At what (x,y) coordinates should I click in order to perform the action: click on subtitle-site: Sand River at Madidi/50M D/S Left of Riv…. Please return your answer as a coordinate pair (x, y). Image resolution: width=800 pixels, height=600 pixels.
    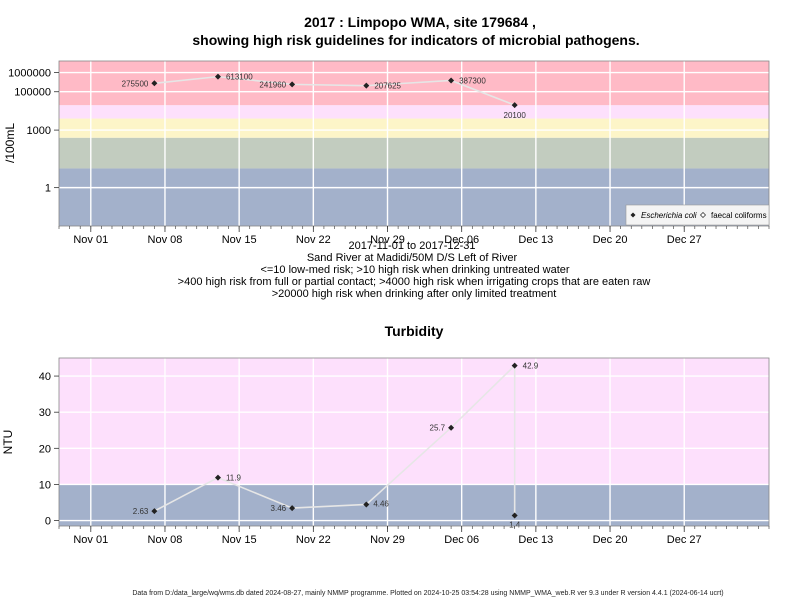
    Looking at the image, I should click on (412, 258).